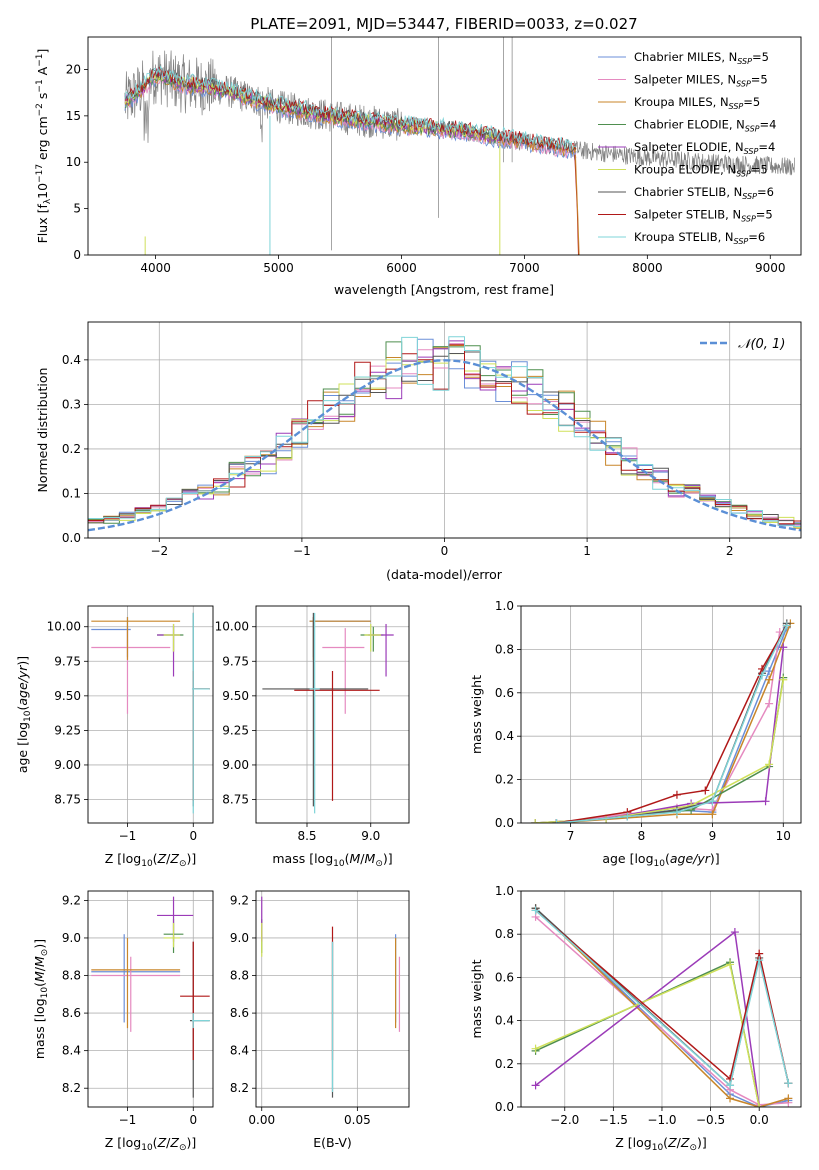 The width and height of the screenshot is (819, 1170). What do you see at coordinates (332, 1142) in the screenshot?
I see `x-axis-label: E(B-V)` at bounding box center [332, 1142].